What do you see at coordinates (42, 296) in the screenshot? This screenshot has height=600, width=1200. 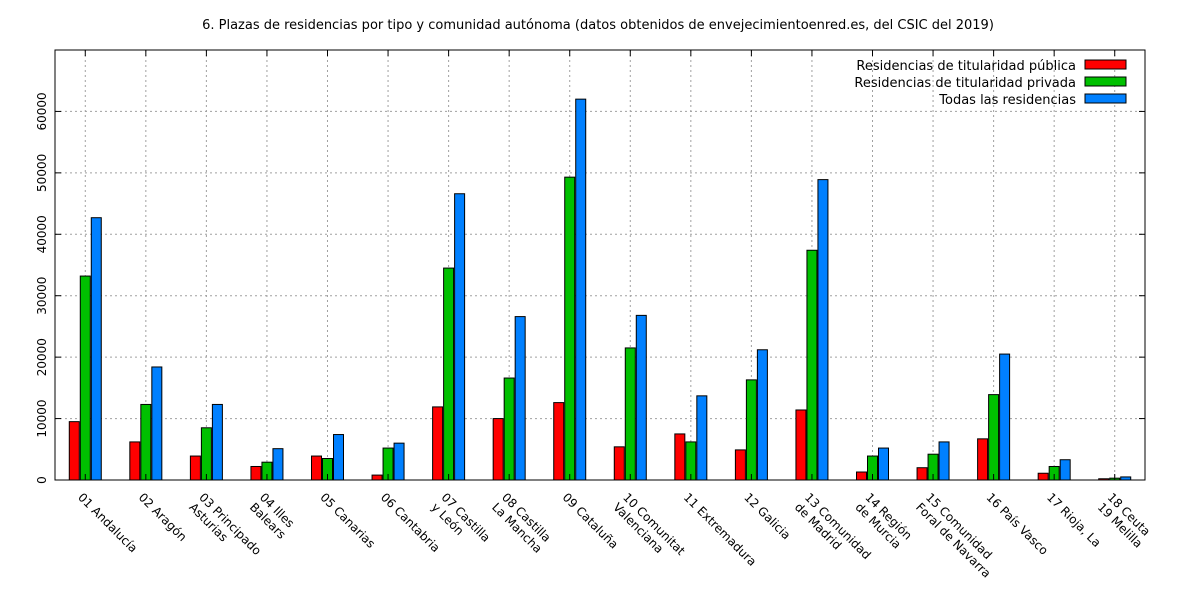 I see `y-tick-label: 30000` at bounding box center [42, 296].